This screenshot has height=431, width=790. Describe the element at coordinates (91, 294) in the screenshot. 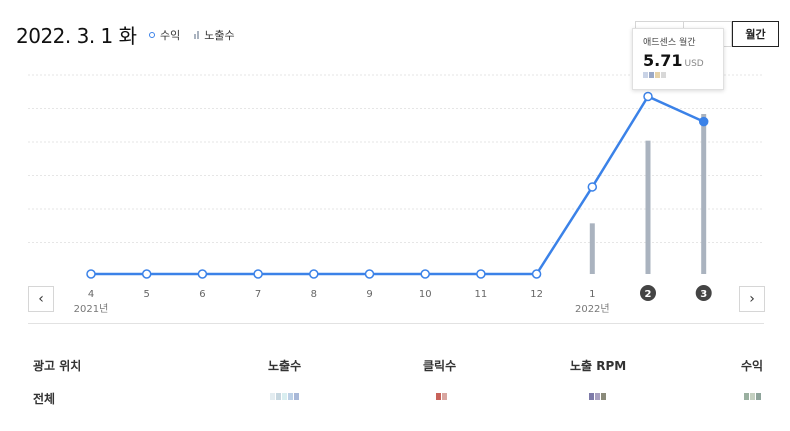

I see `x-tick-label: 4` at that location.